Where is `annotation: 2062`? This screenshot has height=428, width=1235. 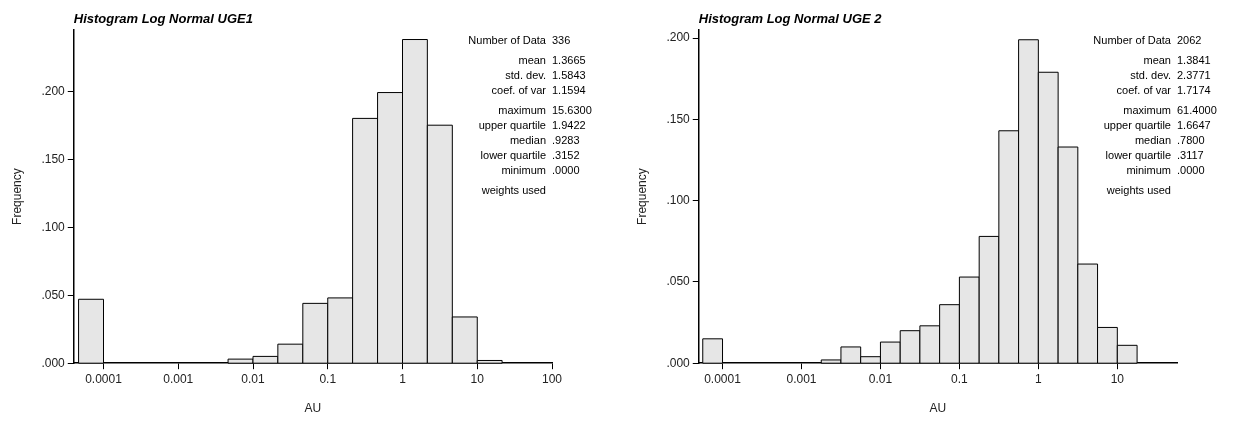 annotation: 2062 is located at coordinates (1189, 40).